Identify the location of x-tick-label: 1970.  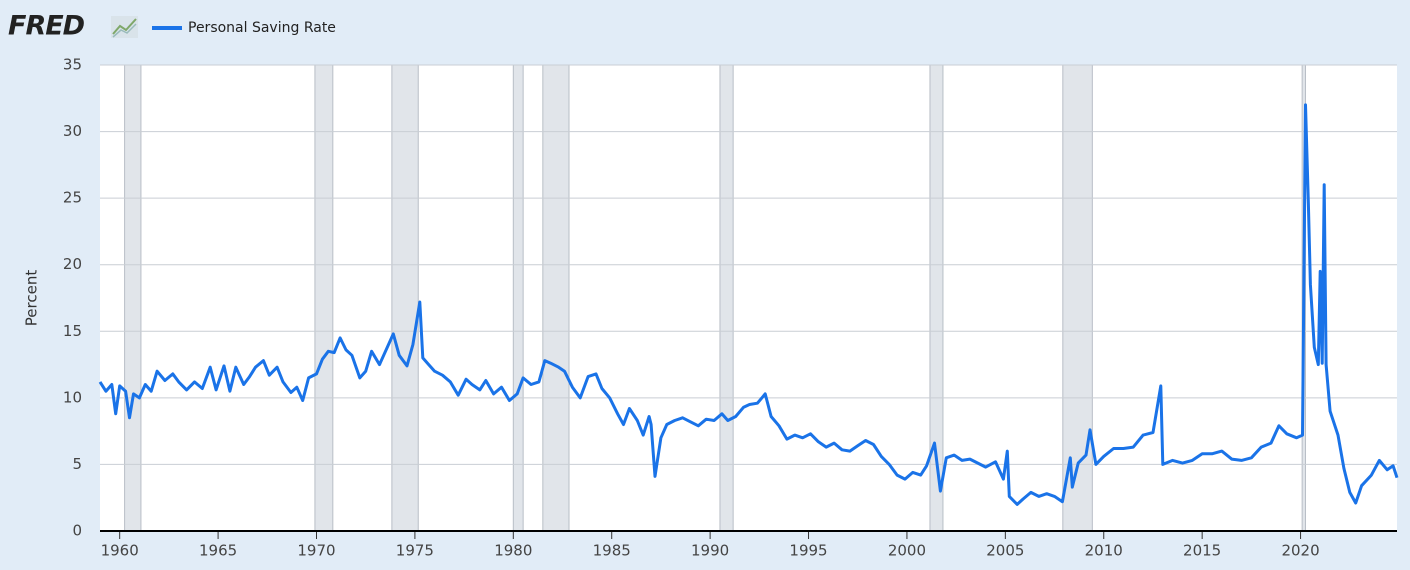
(316, 551).